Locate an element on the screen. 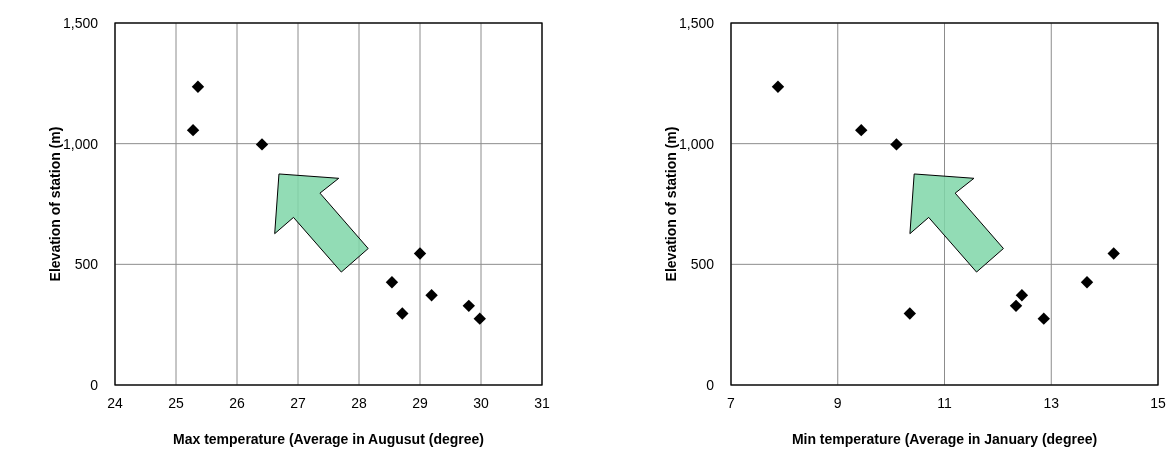  x-tick-label: 30 is located at coordinates (481, 403).